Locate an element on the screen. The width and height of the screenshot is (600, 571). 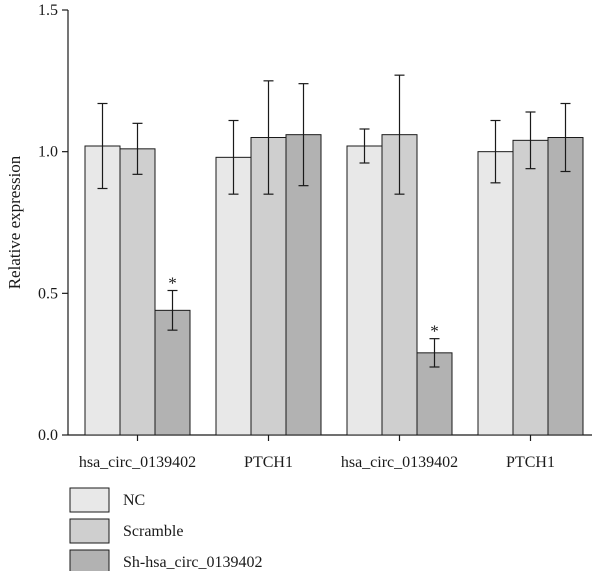
y-tick-label: 1.5 is located at coordinates (48, 10).